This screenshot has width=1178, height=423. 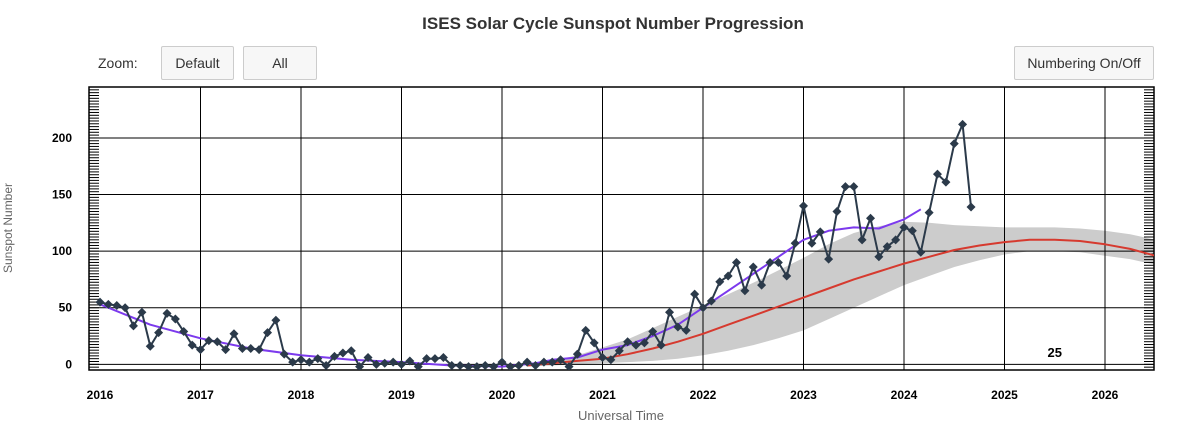 I want to click on numbering-toggle-button: Numbering On/Off, so click(x=1084, y=63).